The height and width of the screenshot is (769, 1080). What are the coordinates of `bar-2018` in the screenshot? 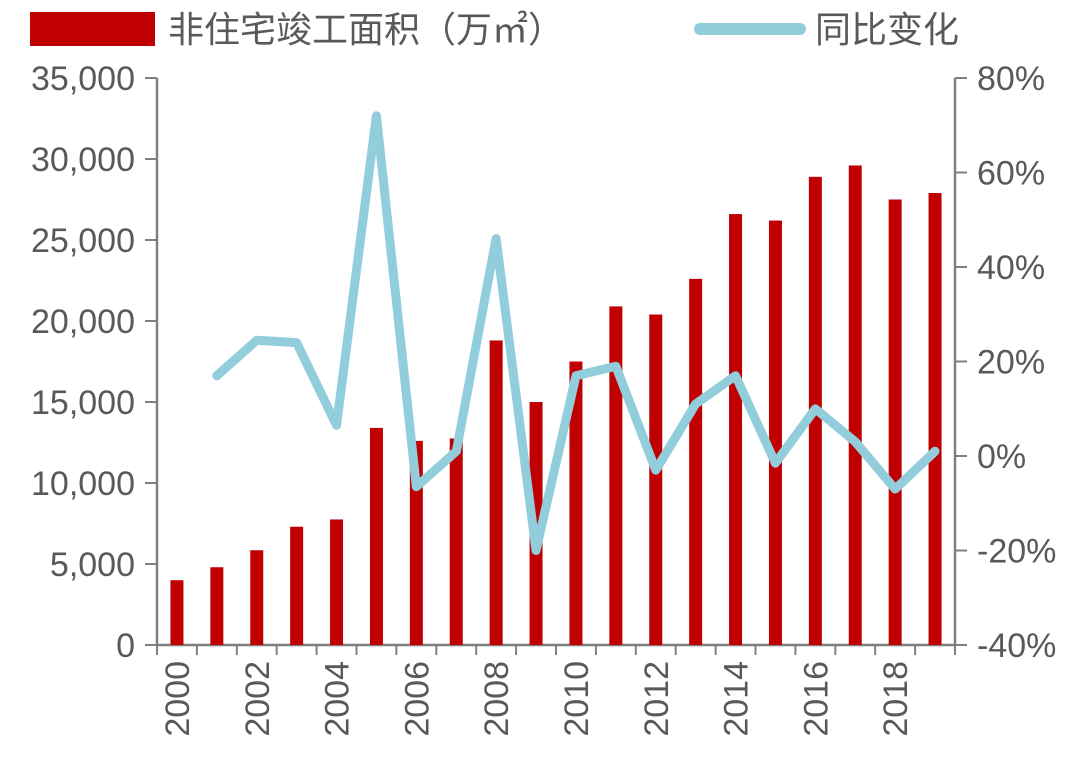 It's located at (895, 423).